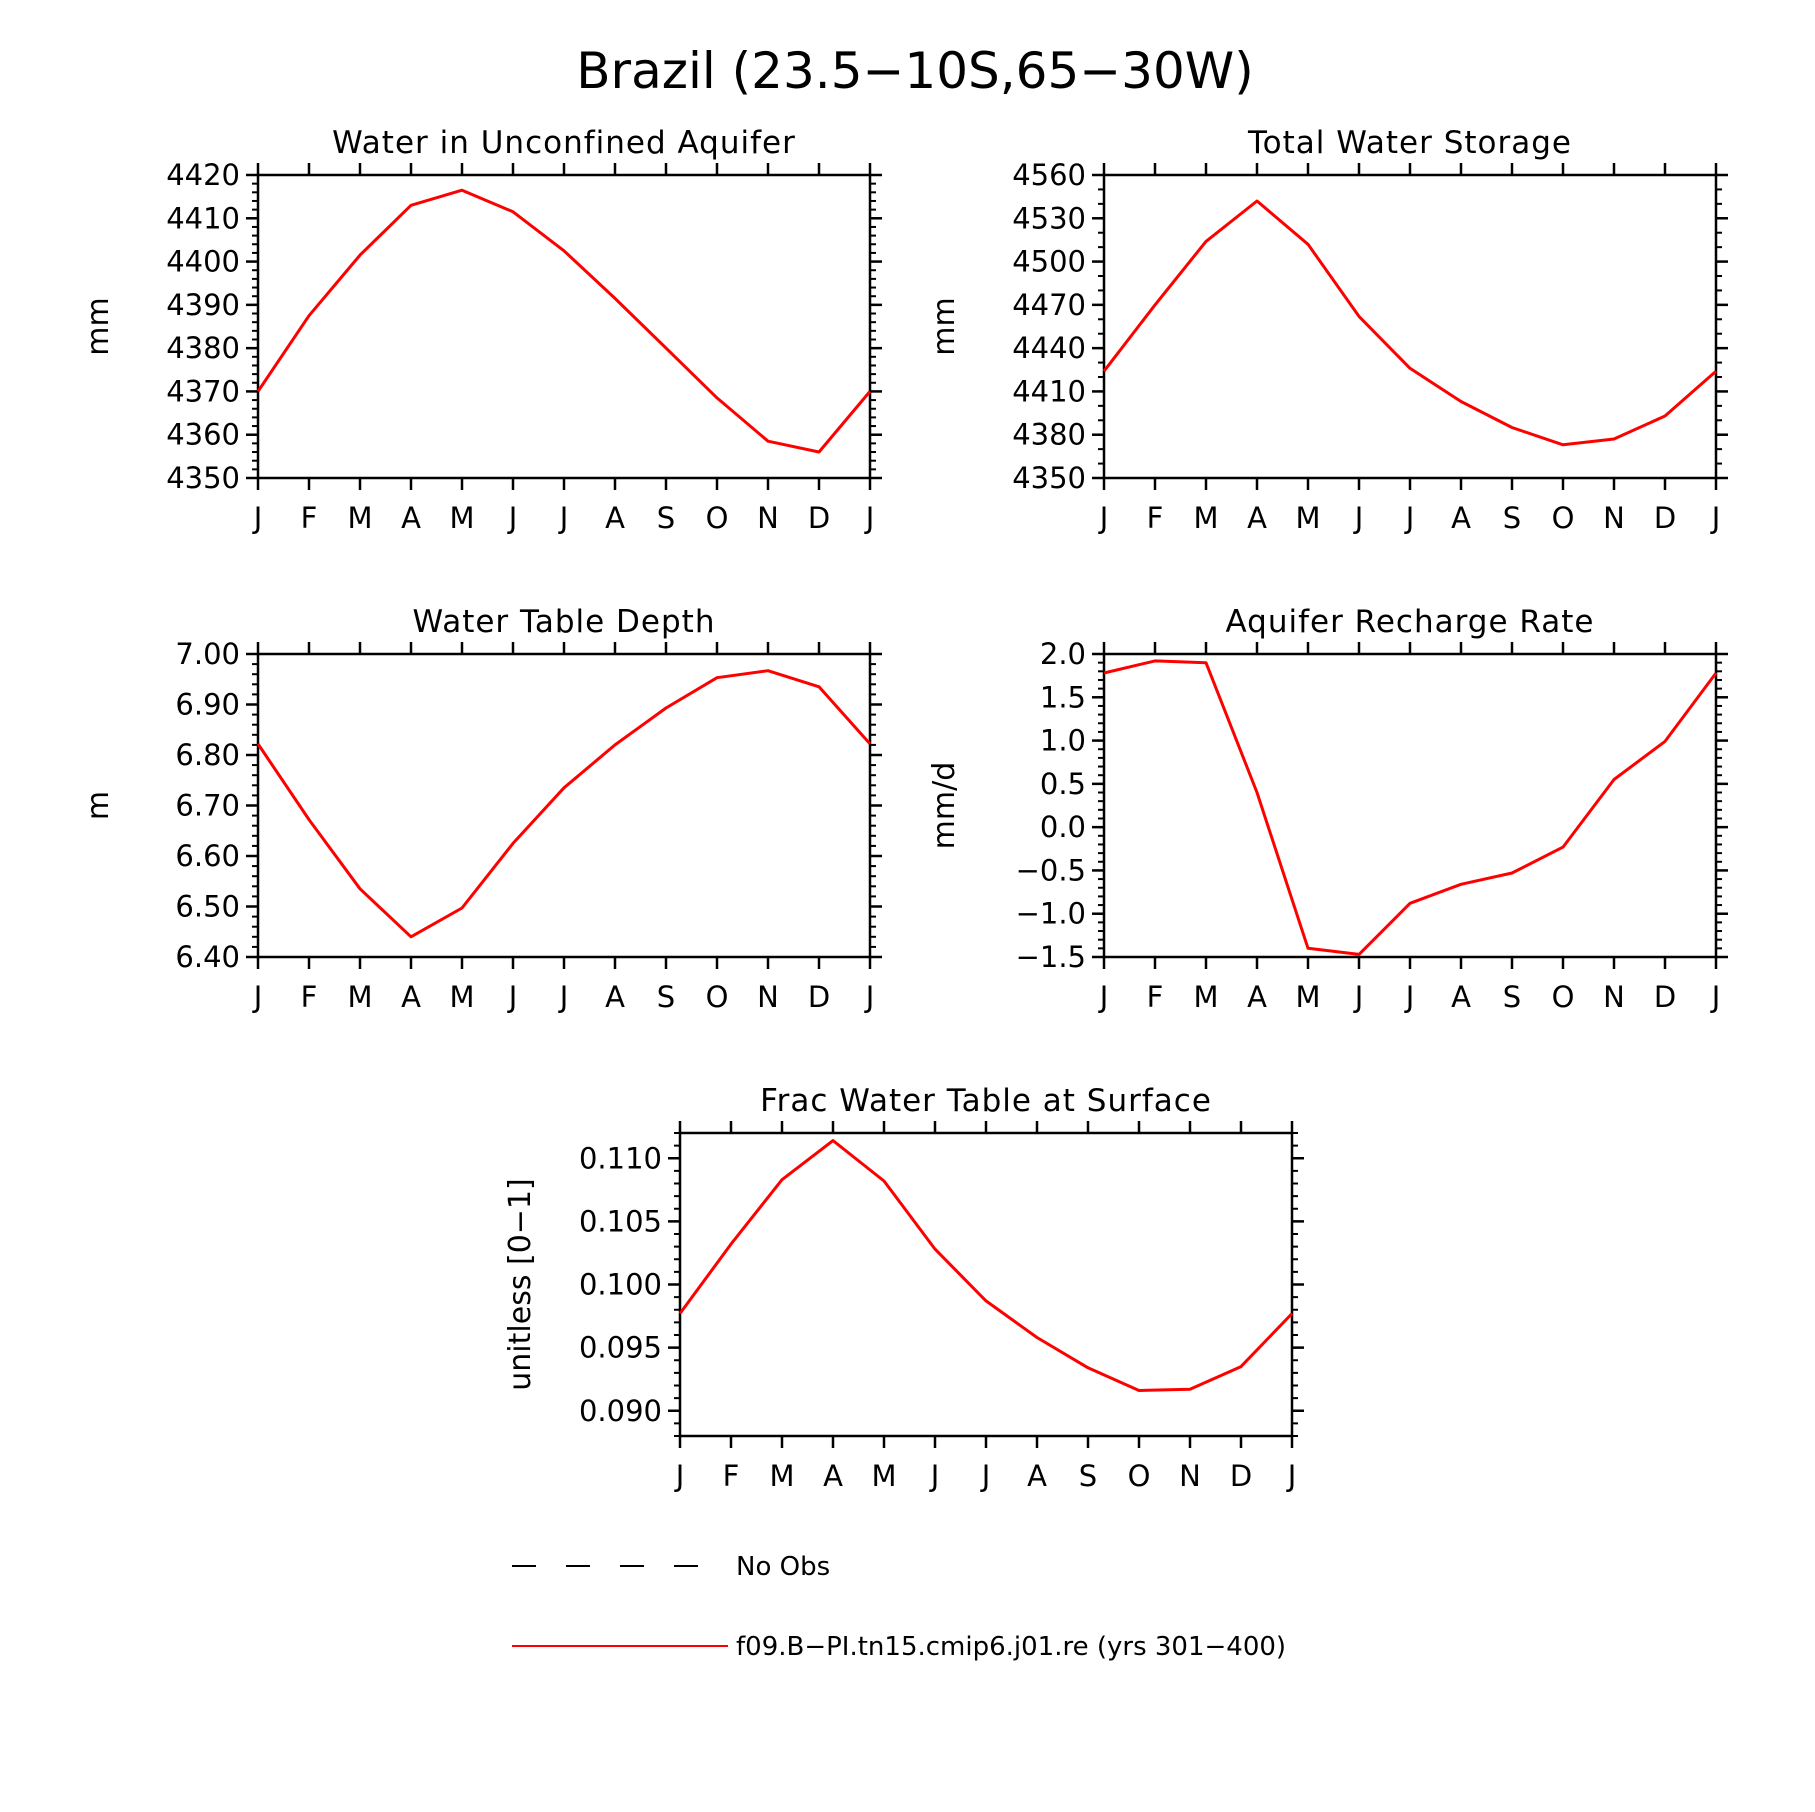 This screenshot has height=1812, width=1815. What do you see at coordinates (203, 391) in the screenshot?
I see `y-tick-label: 4370` at bounding box center [203, 391].